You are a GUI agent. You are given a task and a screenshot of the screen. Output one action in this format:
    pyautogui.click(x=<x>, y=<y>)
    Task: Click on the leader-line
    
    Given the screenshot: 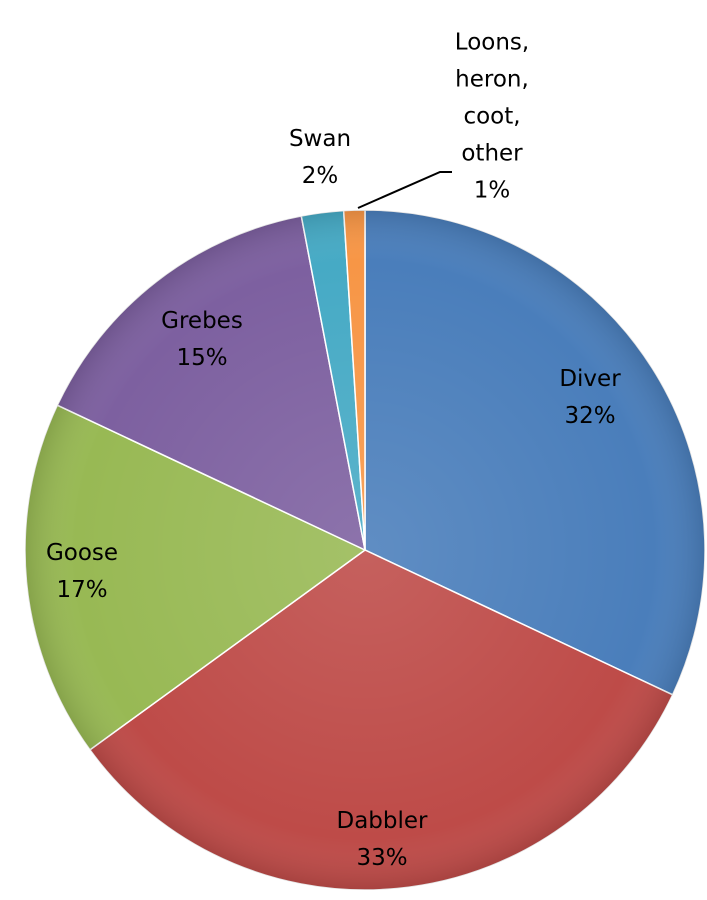 What is the action you would take?
    pyautogui.click(x=404, y=190)
    